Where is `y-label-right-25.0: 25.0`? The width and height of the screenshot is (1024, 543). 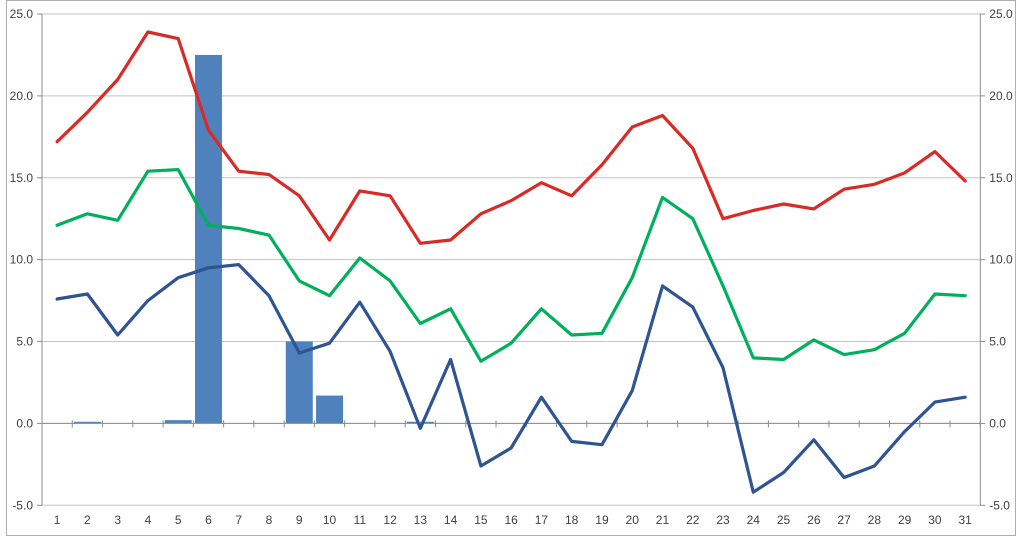 y-label-right-25.0: 25.0 is located at coordinates (1001, 14).